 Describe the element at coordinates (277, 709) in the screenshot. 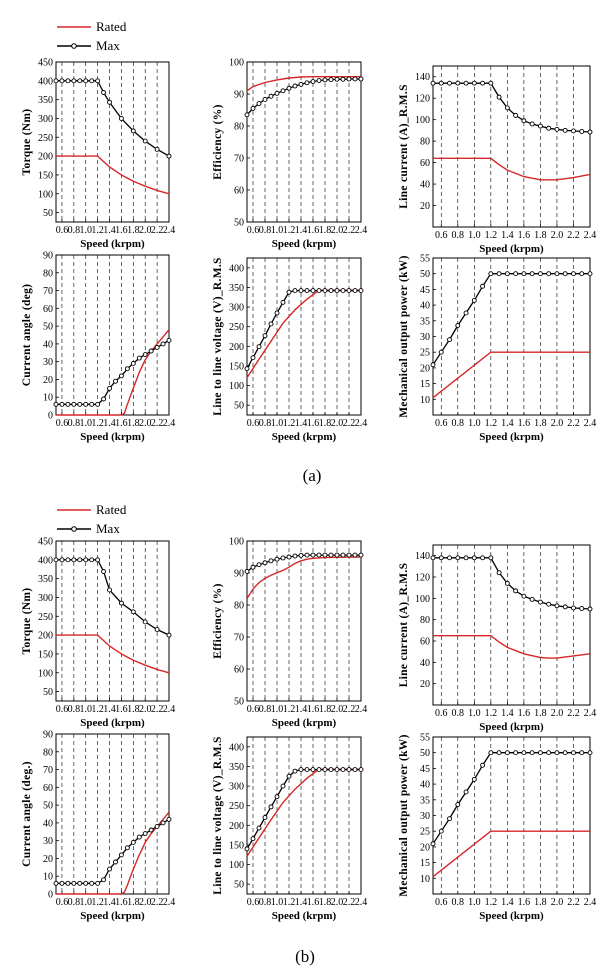

I see `x-tick-label-efficiency-b-2: 1.0` at that location.